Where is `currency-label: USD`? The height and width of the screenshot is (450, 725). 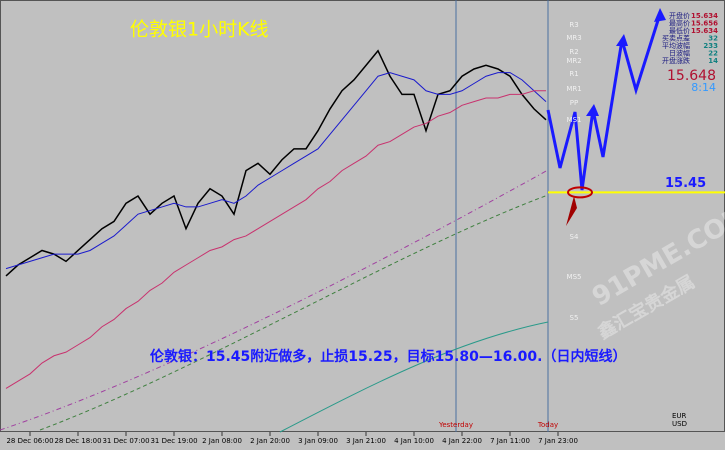 currency-label: USD is located at coordinates (679, 424).